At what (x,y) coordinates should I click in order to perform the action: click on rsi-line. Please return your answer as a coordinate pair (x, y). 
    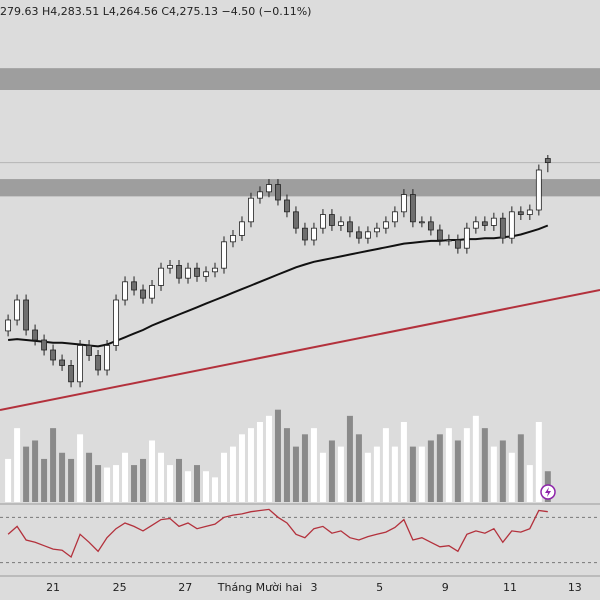
    Looking at the image, I should click on (277, 533).